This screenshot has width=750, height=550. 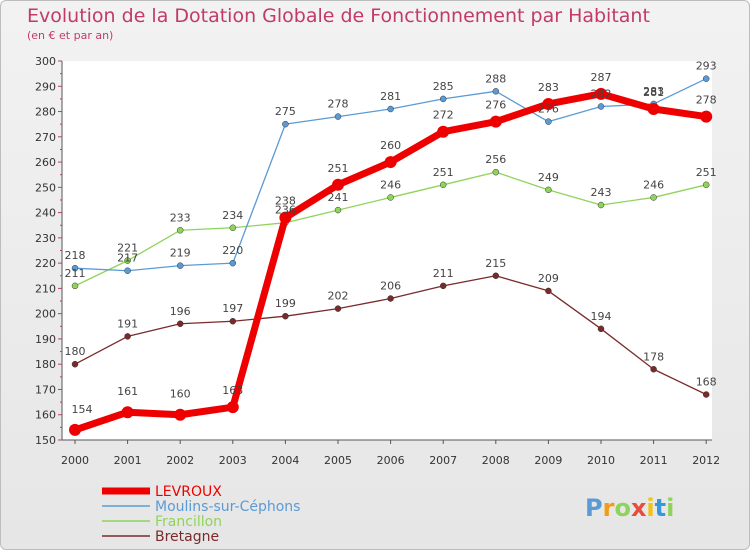 I want to click on data-label-moulins-sur-c-phons: 218, so click(x=75, y=255).